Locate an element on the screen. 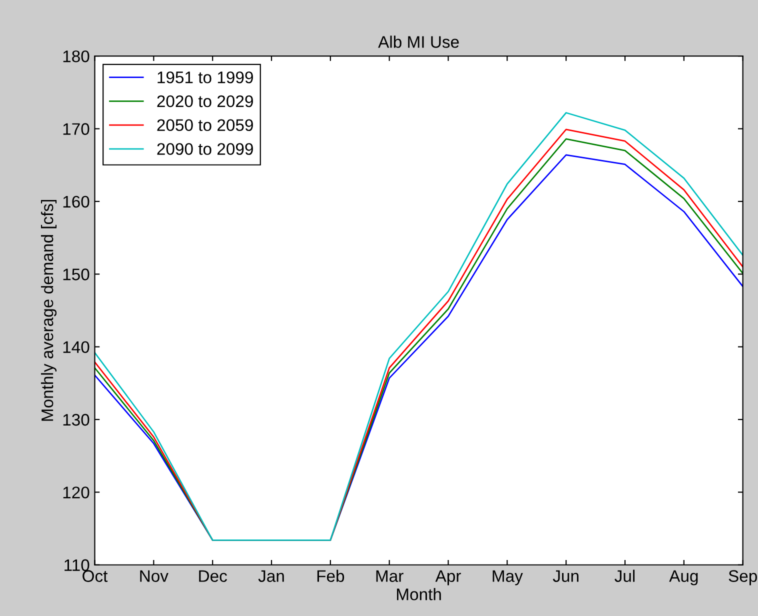 The height and width of the screenshot is (616, 758). y-tick-label: 150 is located at coordinates (76, 274).